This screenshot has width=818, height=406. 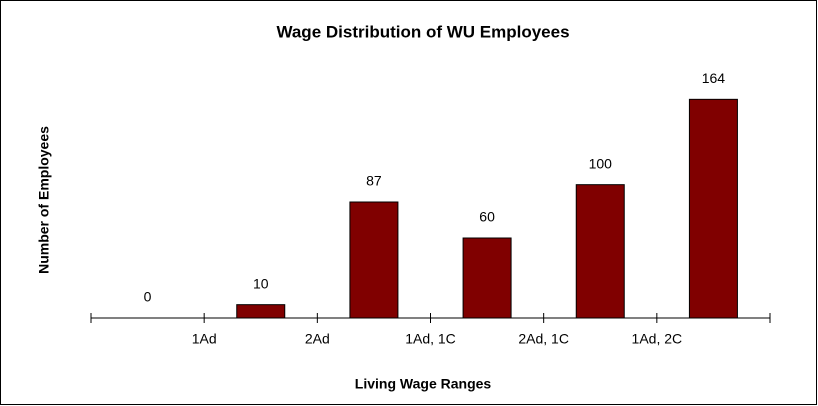 I want to click on x-tick-label: 2Ad, 1C, so click(x=543, y=339).